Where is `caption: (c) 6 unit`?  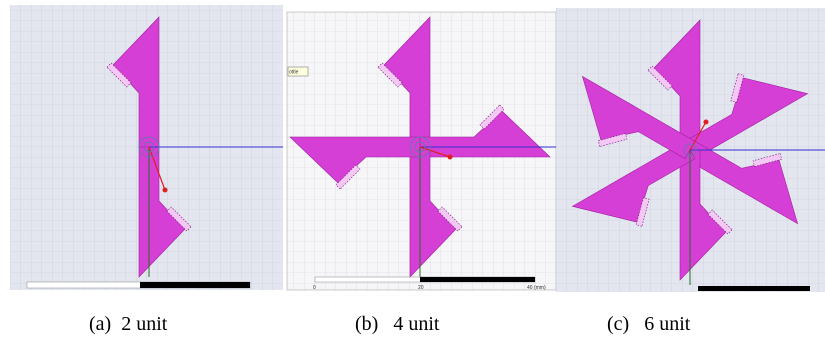
caption: (c) 6 unit is located at coordinates (649, 324).